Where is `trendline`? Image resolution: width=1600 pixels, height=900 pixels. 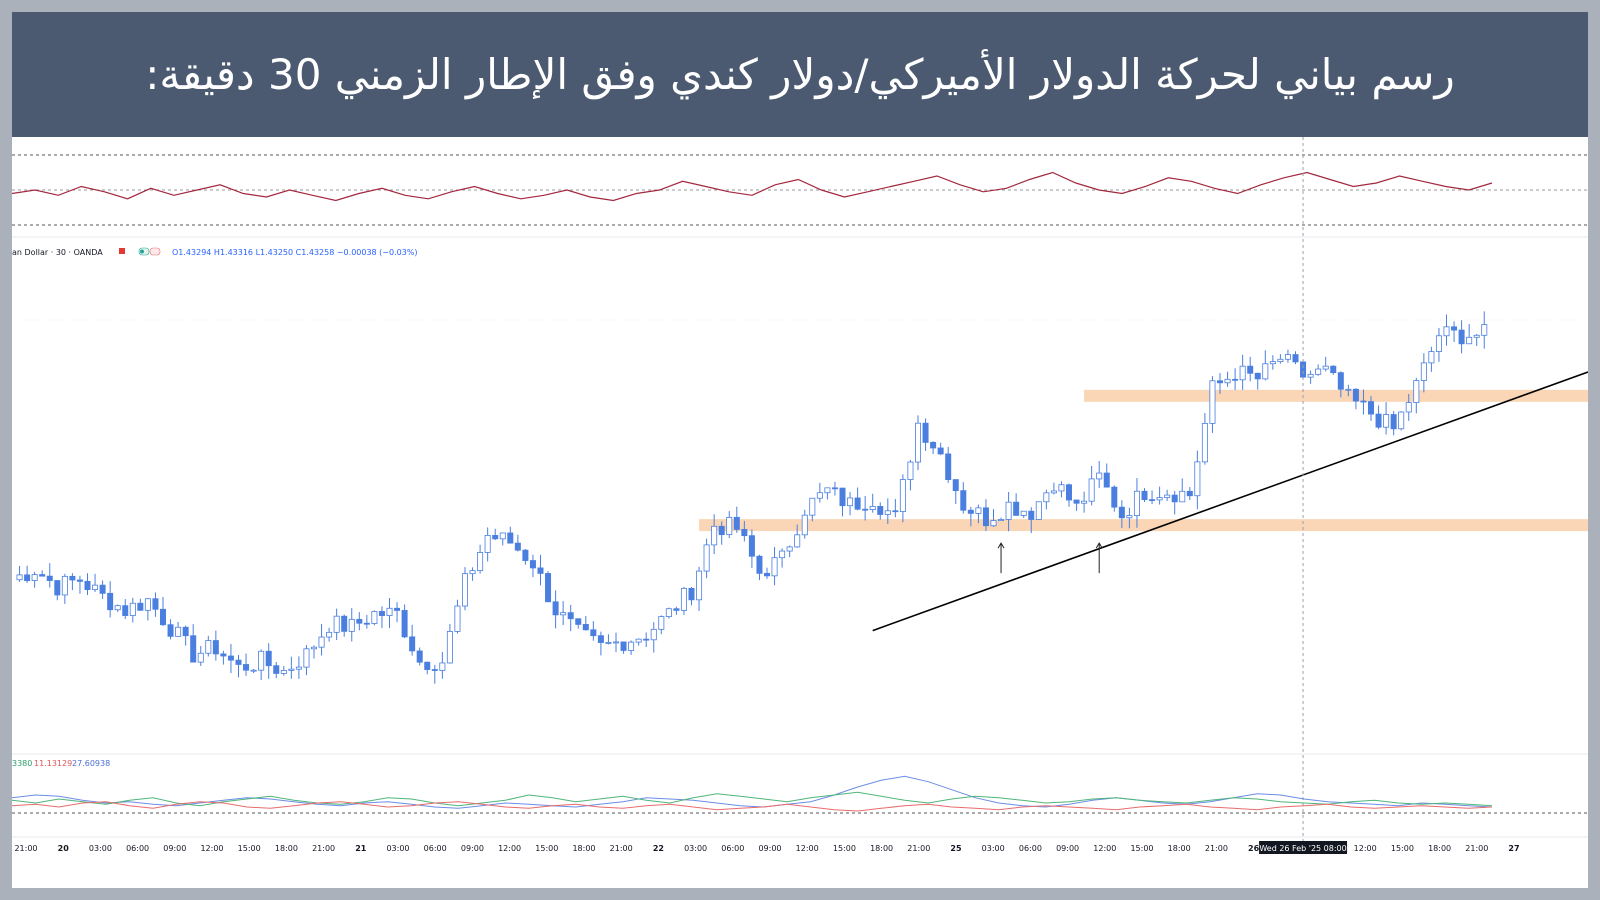 trendline is located at coordinates (1230, 501).